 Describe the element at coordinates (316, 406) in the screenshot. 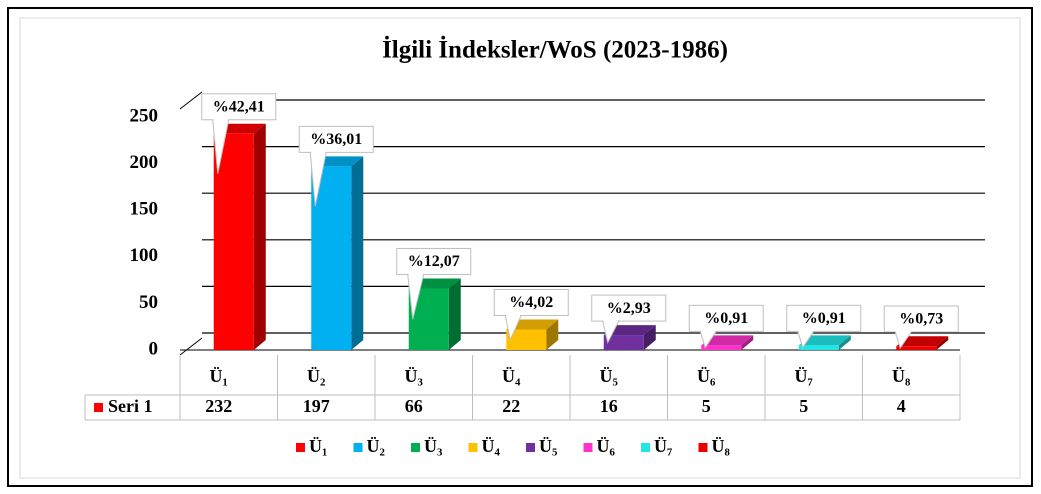

I see `table-value: 197` at that location.